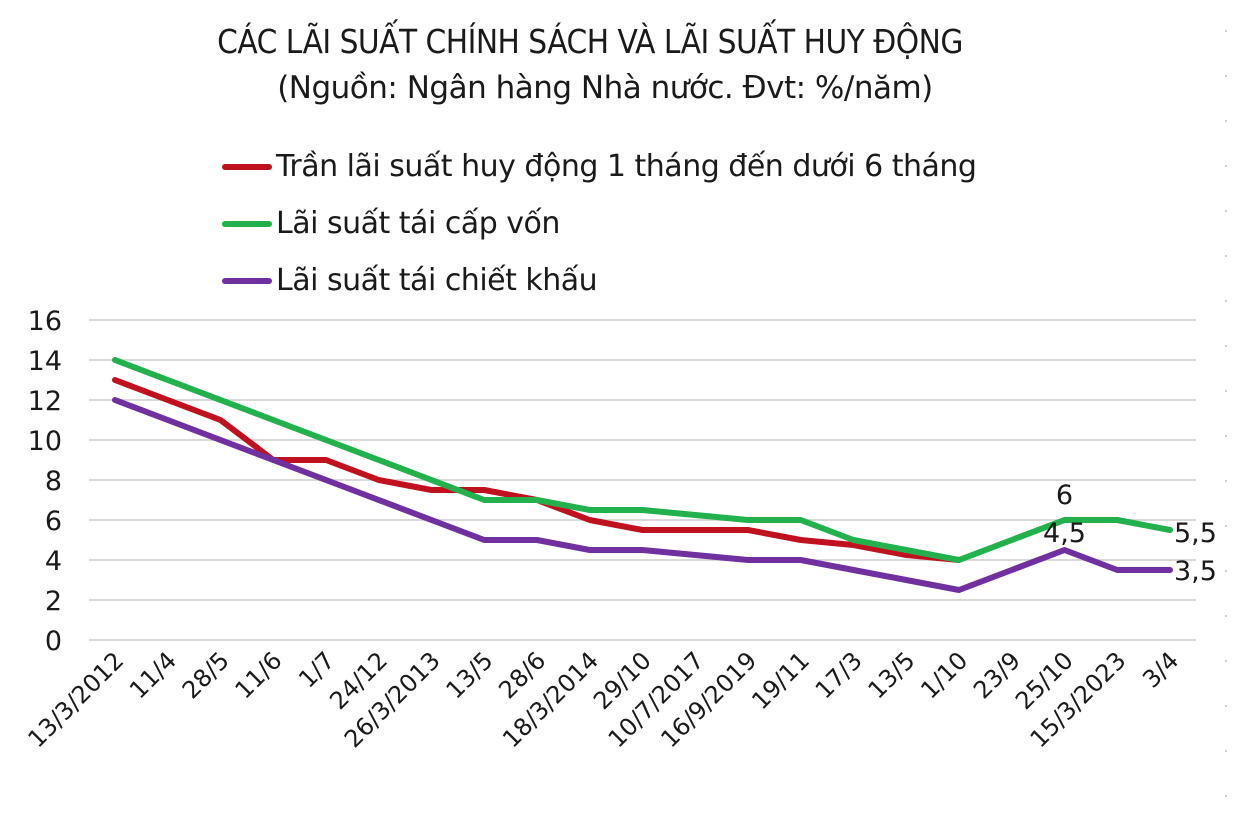 This screenshot has height=814, width=1254. What do you see at coordinates (1160, 669) in the screenshot?
I see `x-tick-label: 3/4` at bounding box center [1160, 669].